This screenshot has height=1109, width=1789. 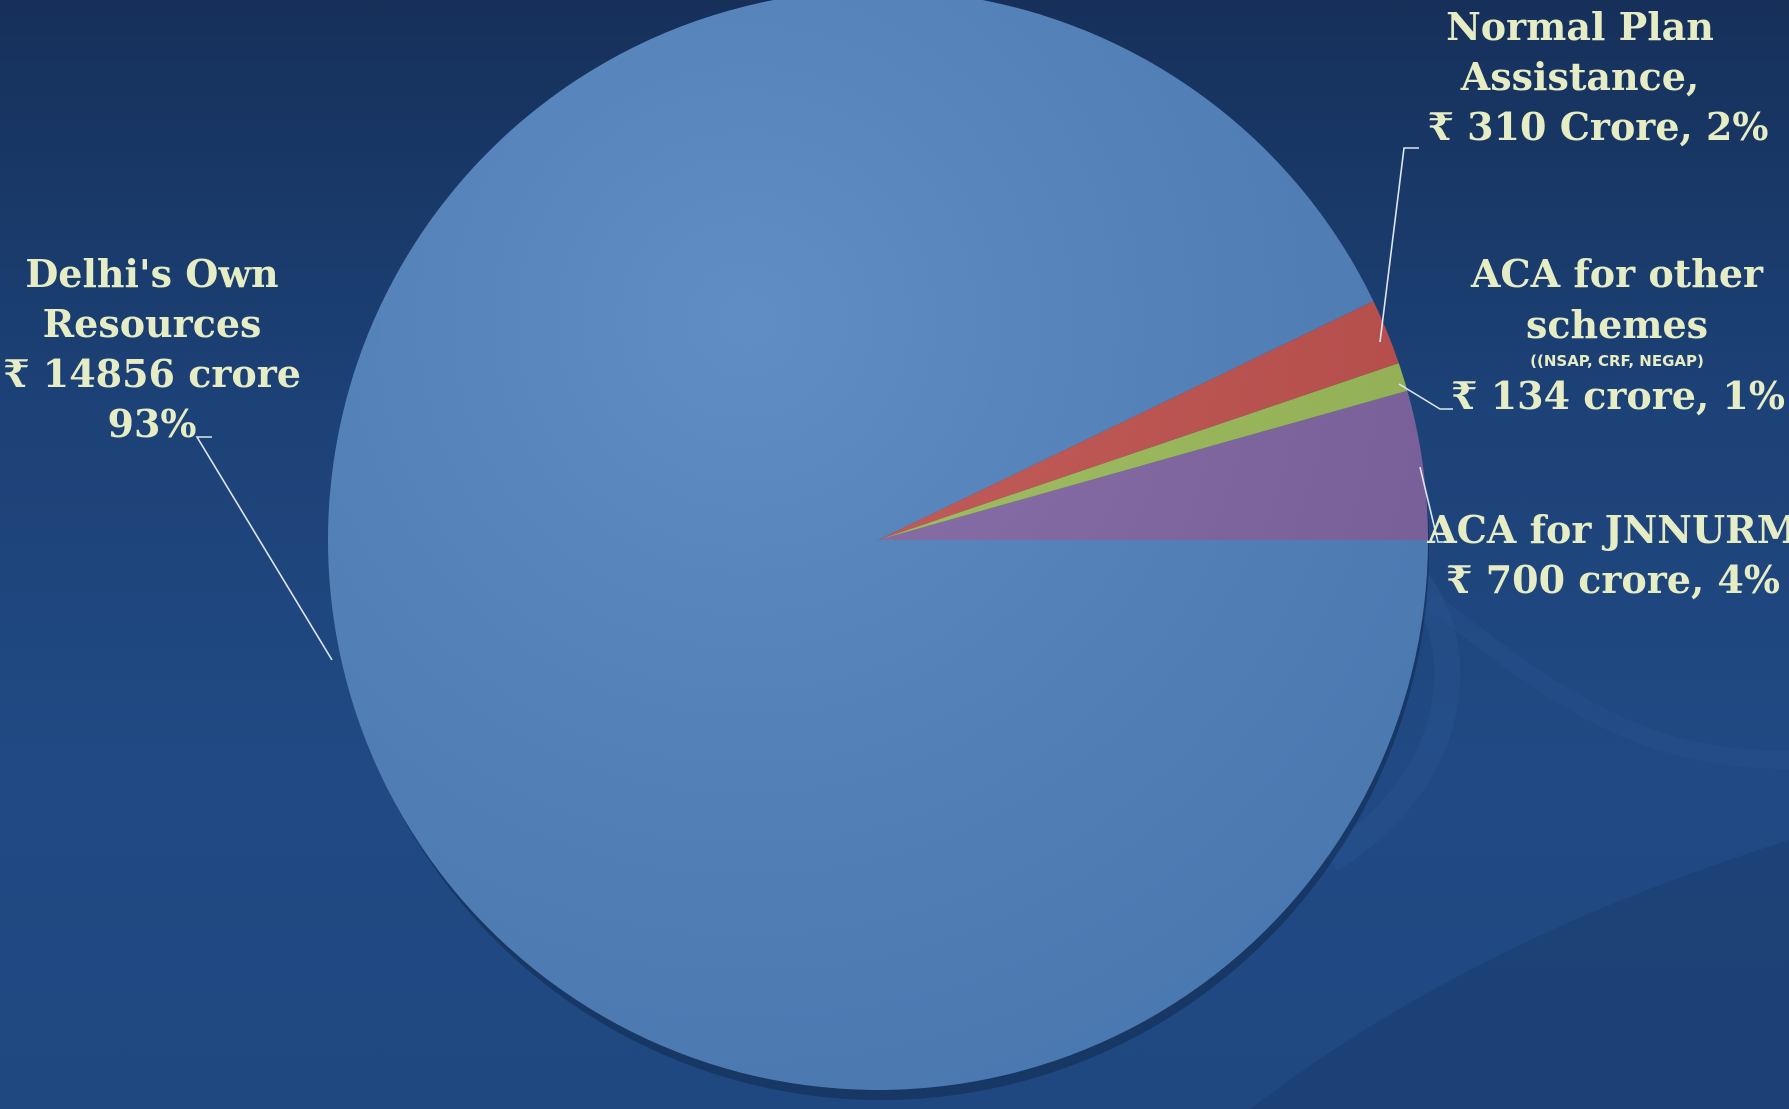 What do you see at coordinates (1607, 529) in the screenshot?
I see `label-line: ACA for JNNURM` at bounding box center [1607, 529].